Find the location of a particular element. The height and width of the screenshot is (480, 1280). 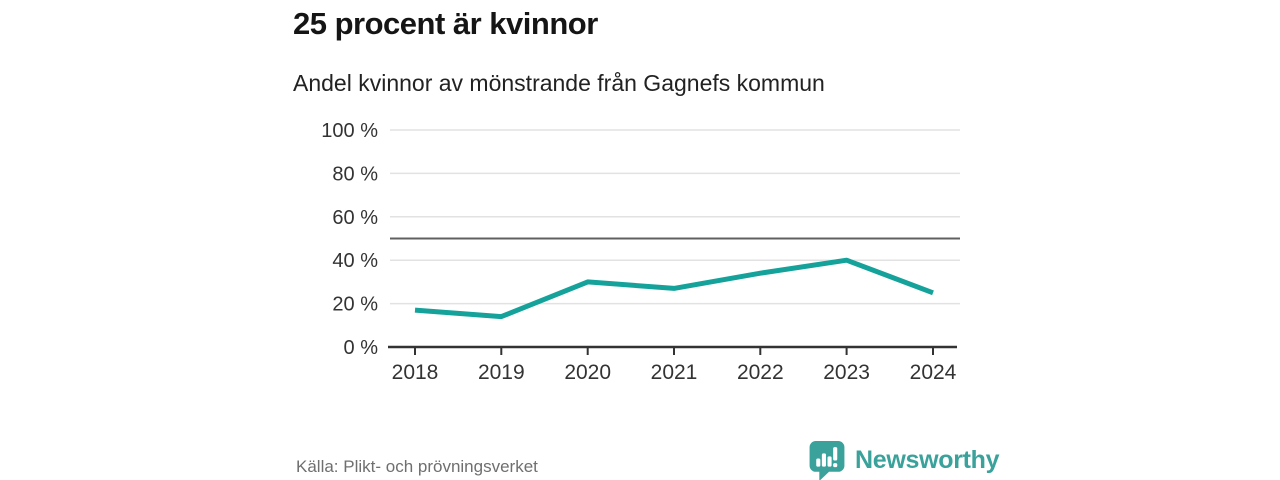

y-tick-label: 40 % is located at coordinates (355, 261).